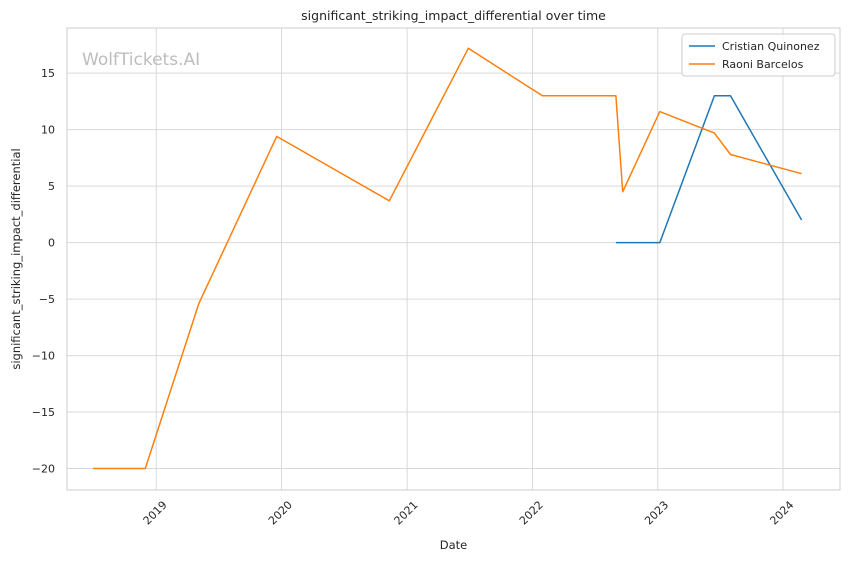 The height and width of the screenshot is (561, 850). What do you see at coordinates (43, 356) in the screenshot?
I see `y-tick-label: −10` at bounding box center [43, 356].